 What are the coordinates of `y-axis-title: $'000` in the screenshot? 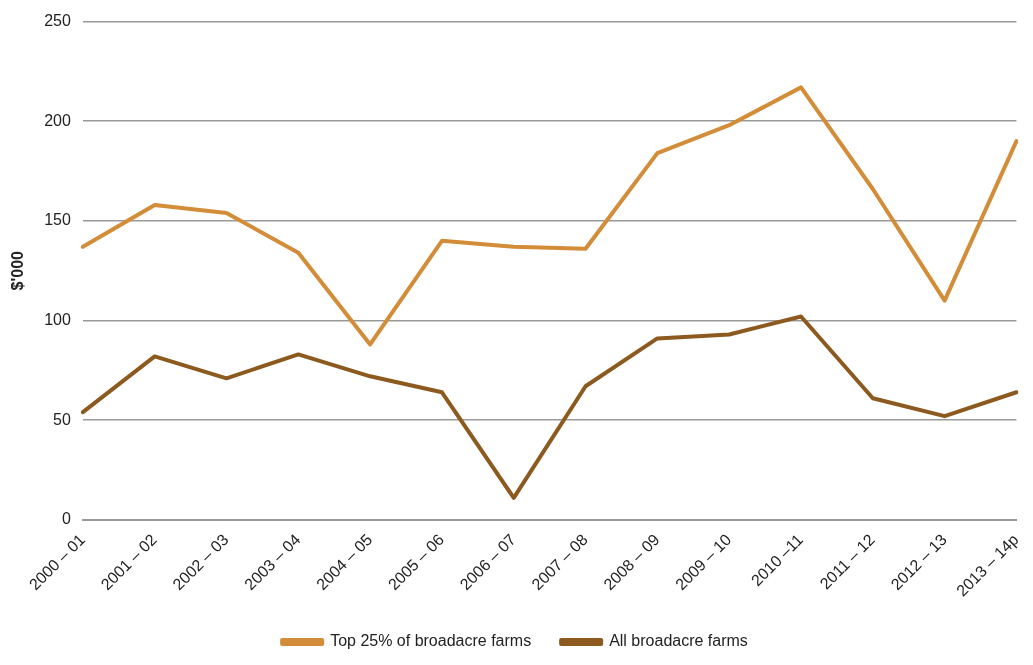 It's located at (18, 270).